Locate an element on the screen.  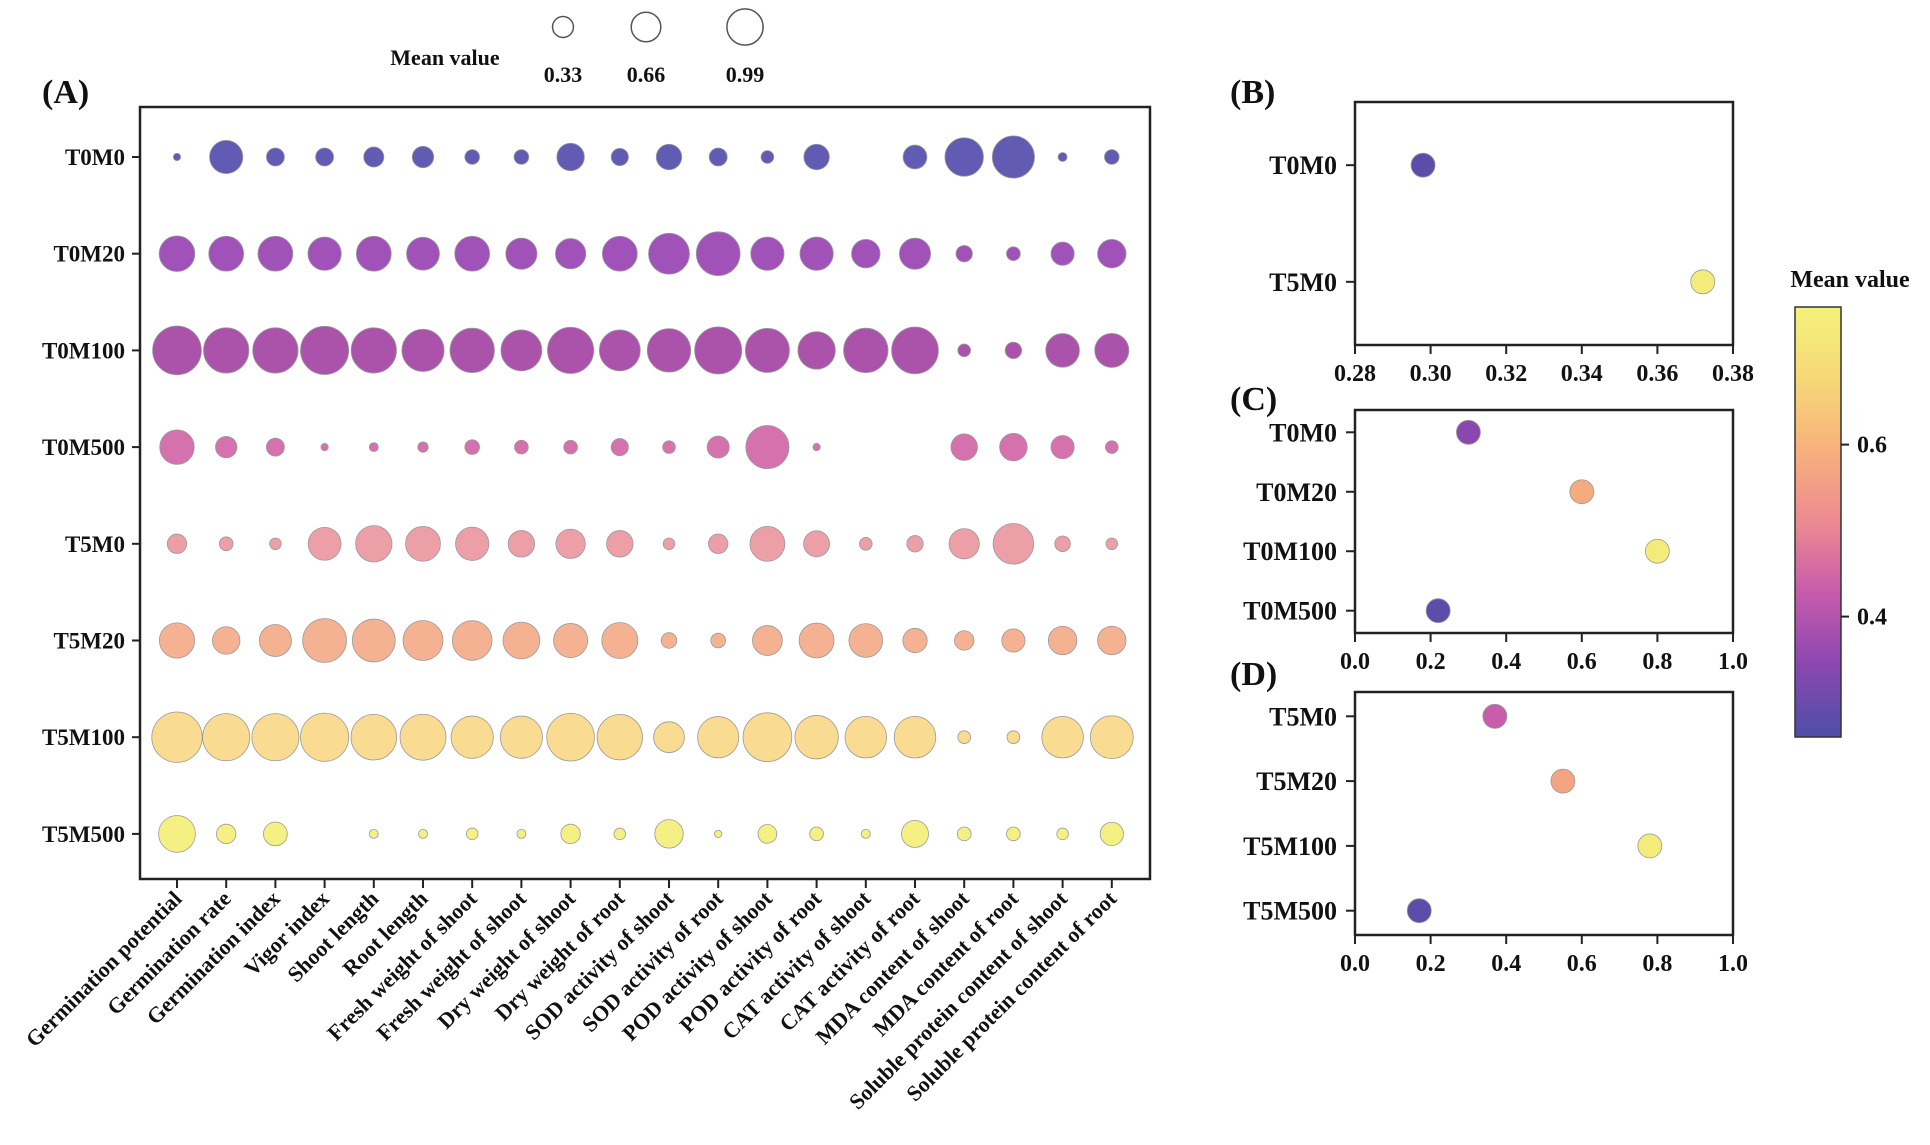
ytick-label: T5M100 is located at coordinates (1290, 846).